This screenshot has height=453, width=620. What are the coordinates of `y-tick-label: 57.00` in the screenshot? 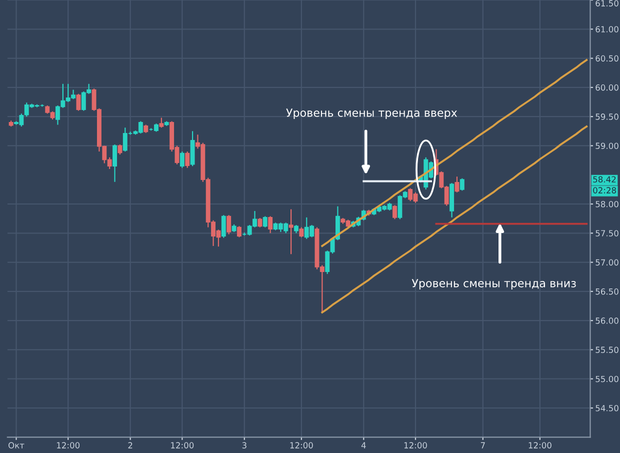 It's located at (607, 262).